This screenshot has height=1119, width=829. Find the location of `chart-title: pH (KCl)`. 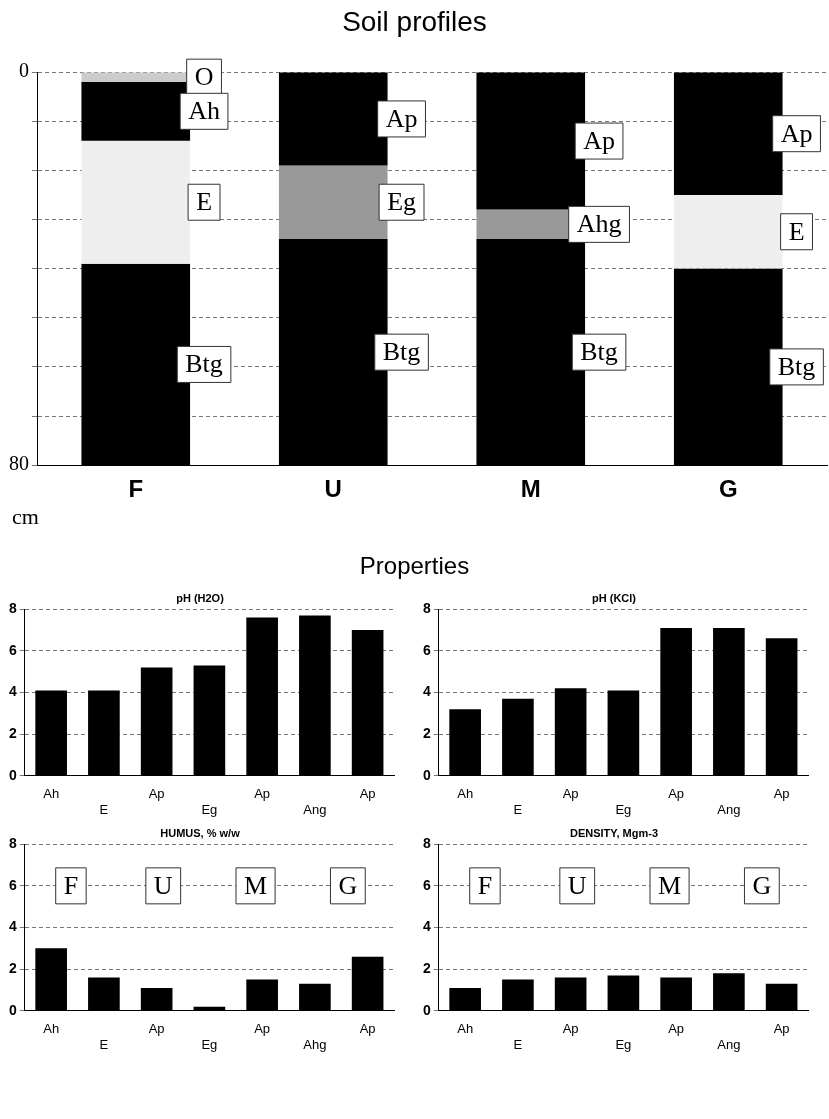

chart-title: pH (KCl) is located at coordinates (614, 597).